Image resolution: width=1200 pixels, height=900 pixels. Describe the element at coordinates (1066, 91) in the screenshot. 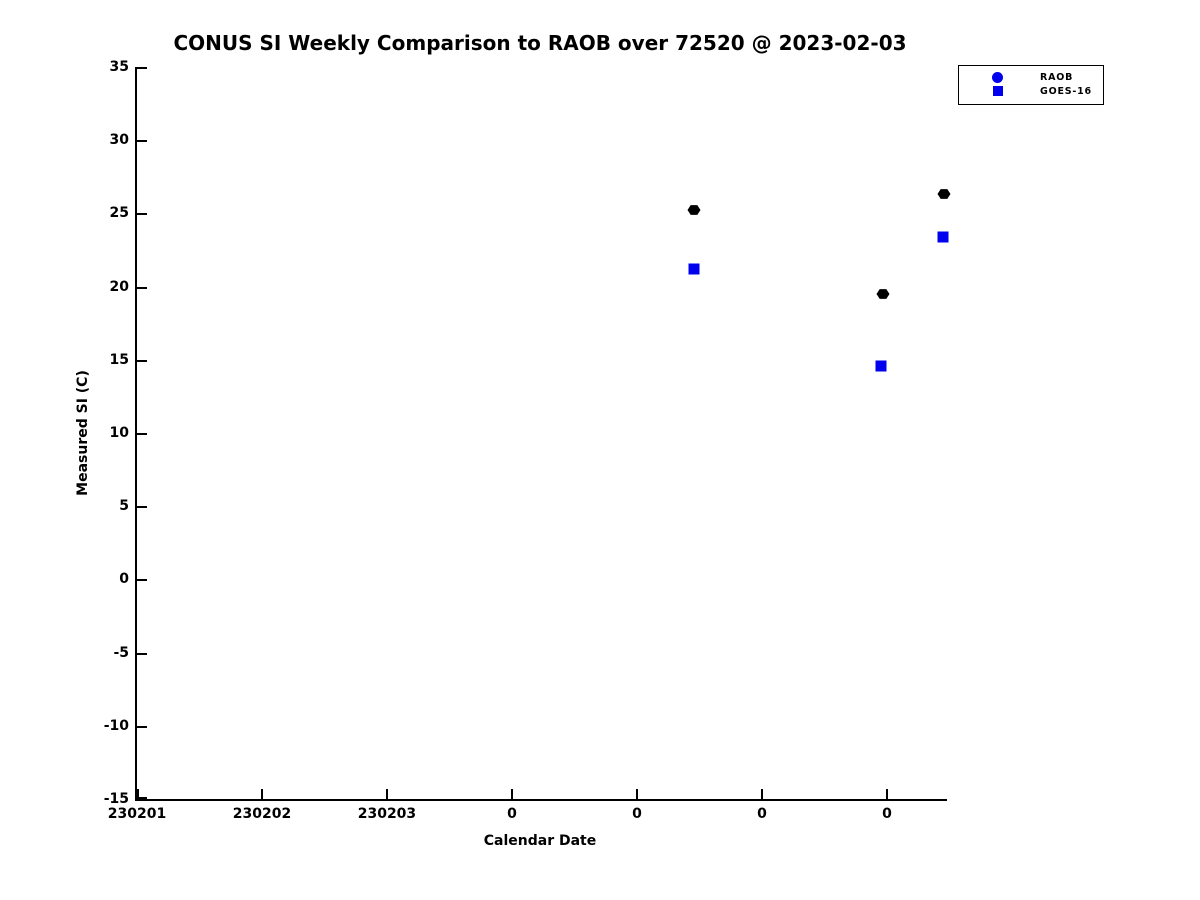

I see `legend-label: GOES-16` at that location.